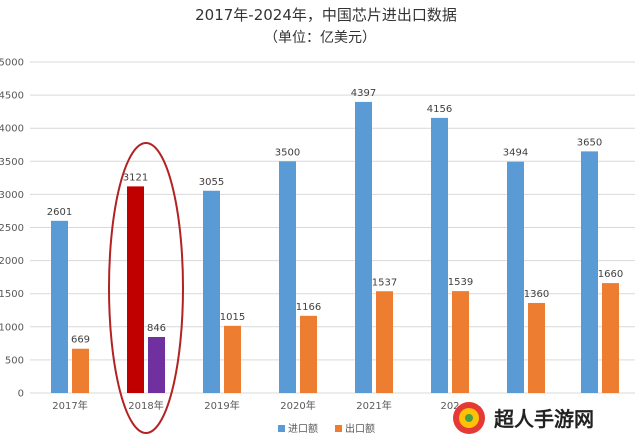 The height and width of the screenshot is (445, 640). Describe the element at coordinates (12, 129) in the screenshot. I see `y-tick-label: 4000` at that location.